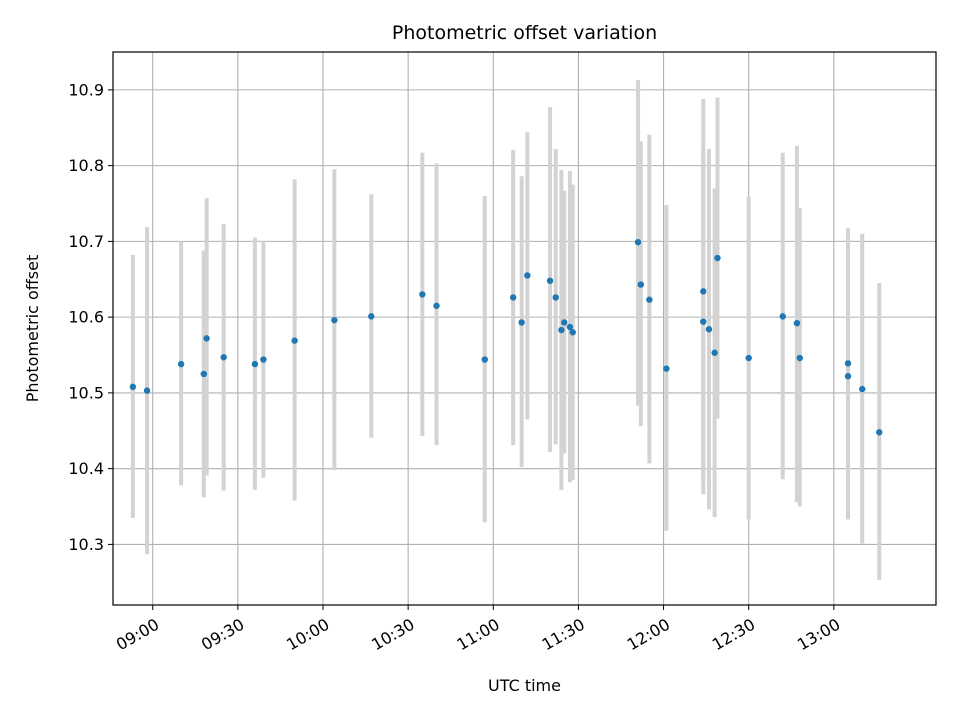  I want to click on y-tick-label: 10.4, so click(86, 468).